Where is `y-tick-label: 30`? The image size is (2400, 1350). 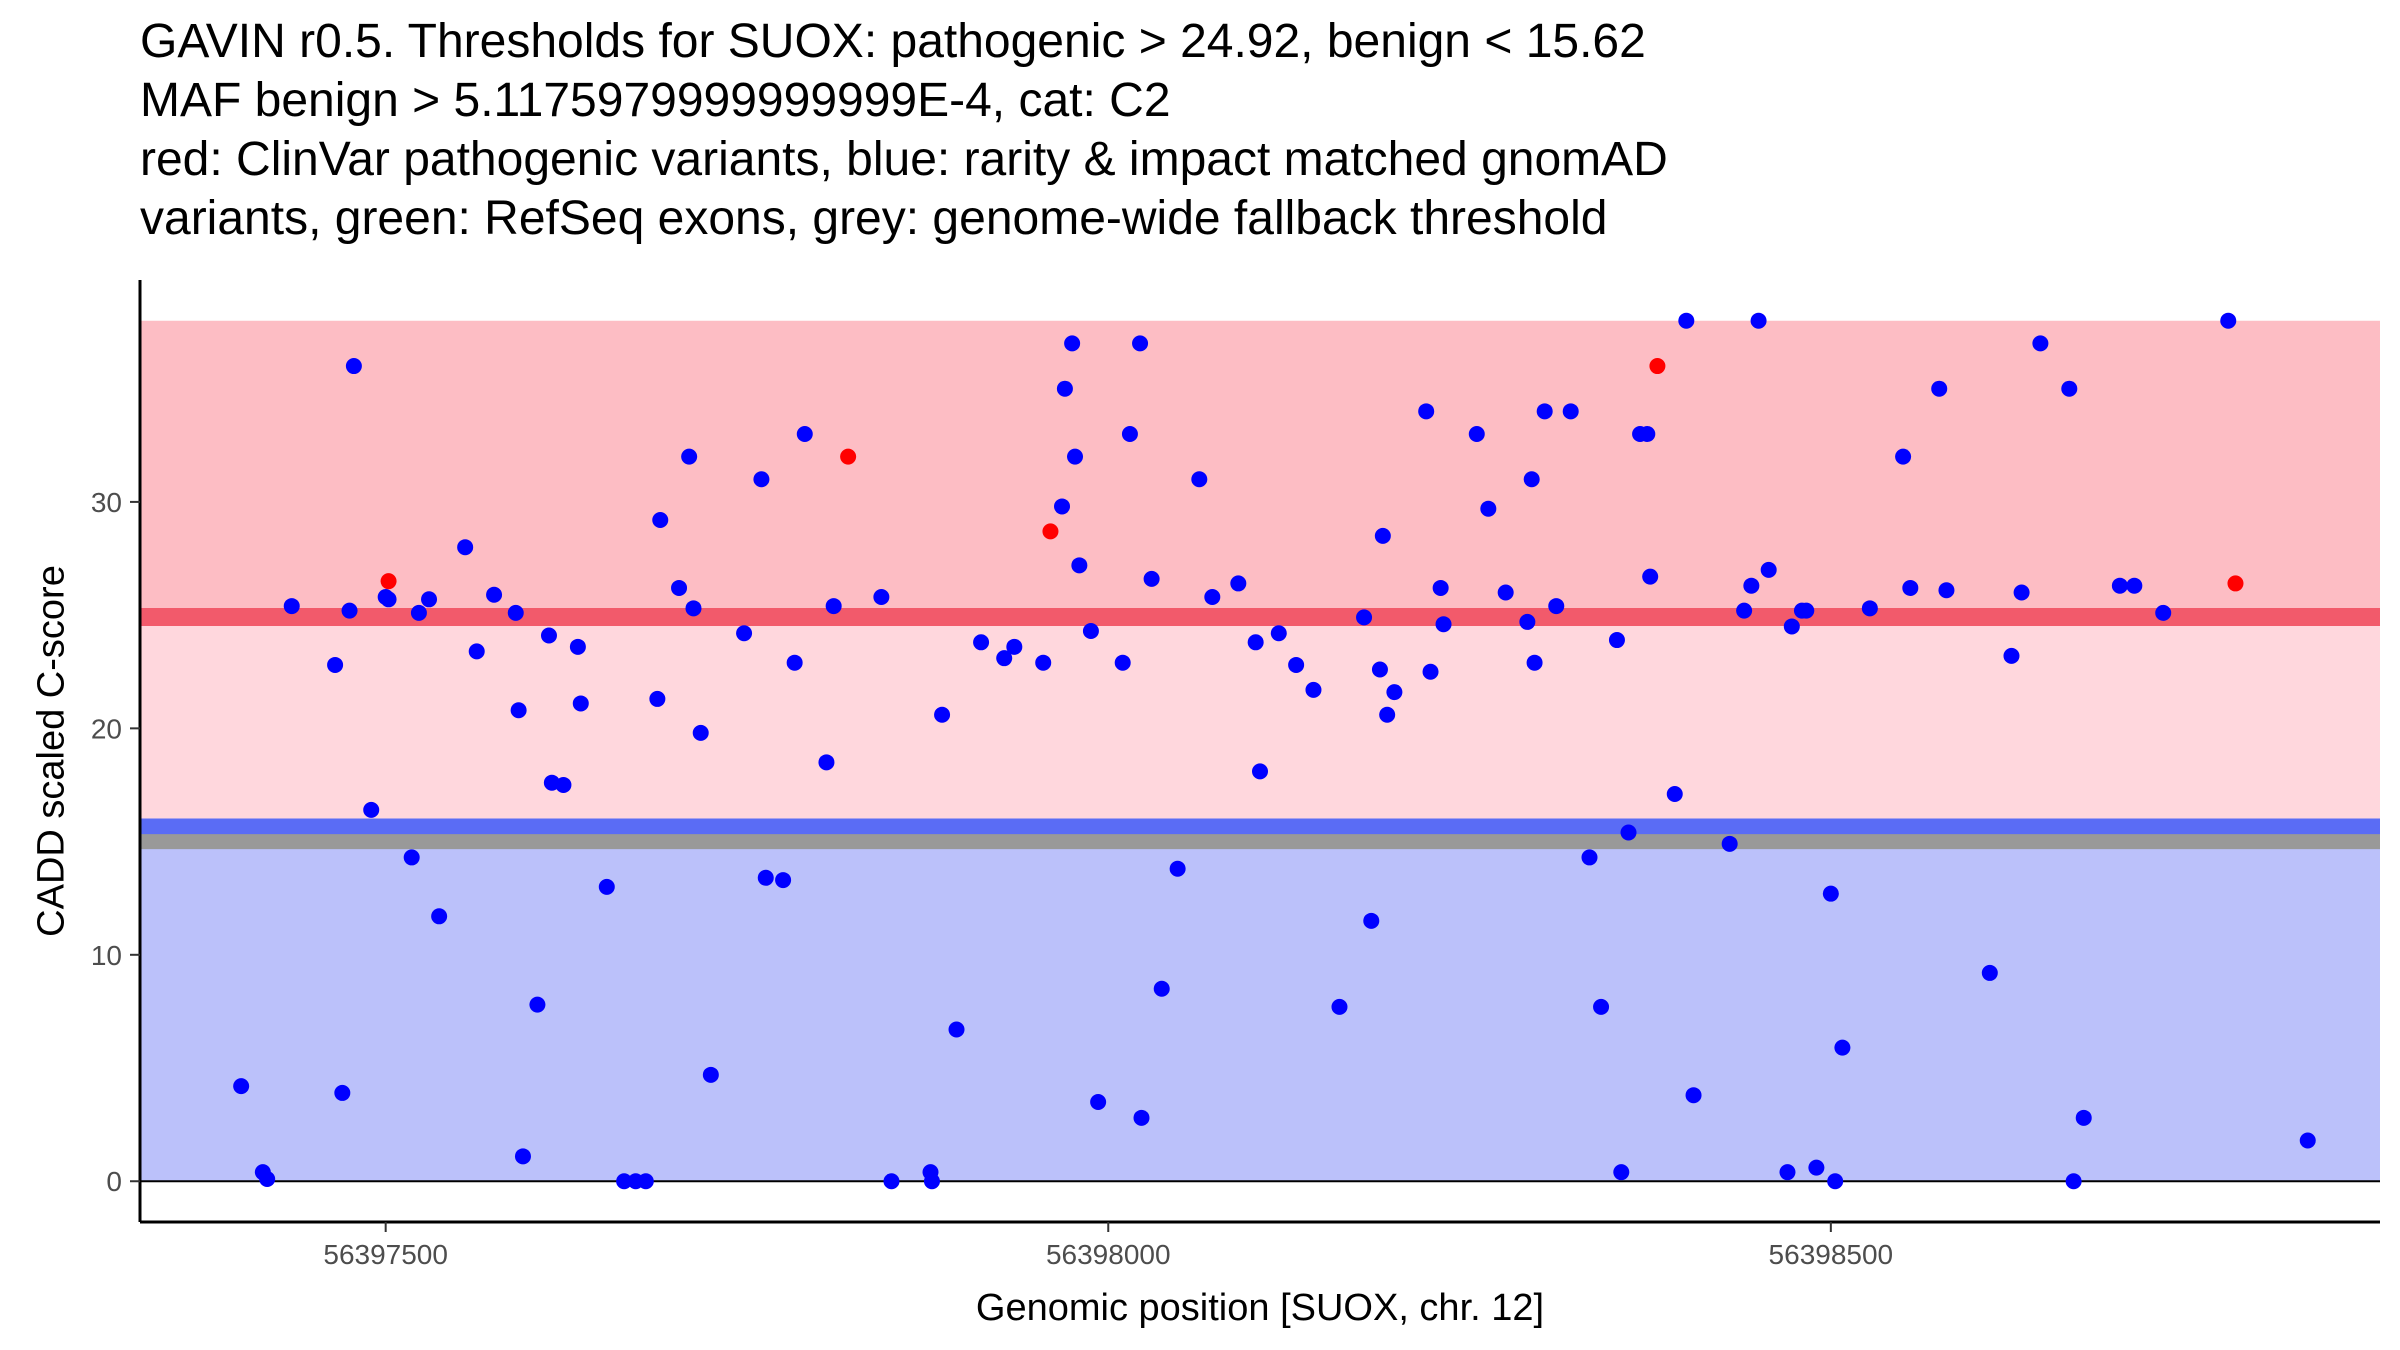
y-tick-label: 30 is located at coordinates (106, 502).